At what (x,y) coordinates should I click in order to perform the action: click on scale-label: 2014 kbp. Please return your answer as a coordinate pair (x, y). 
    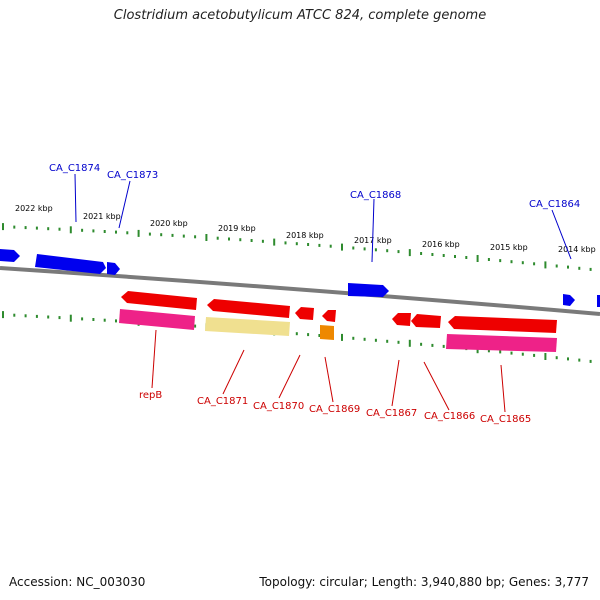
    Looking at the image, I should click on (577, 249).